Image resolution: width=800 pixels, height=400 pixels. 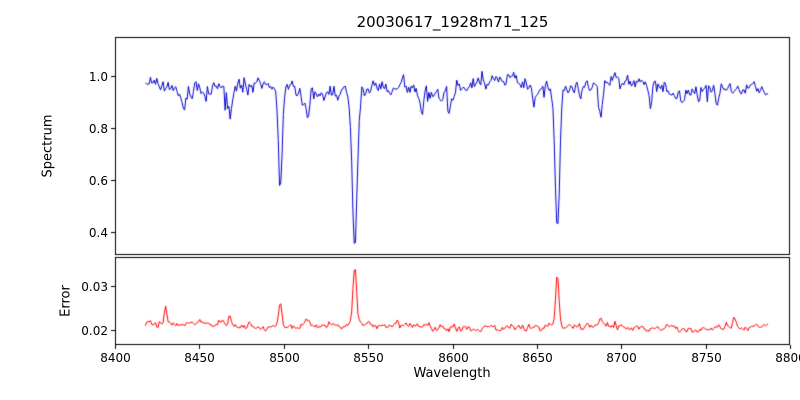 What do you see at coordinates (284, 358) in the screenshot?
I see `x-tick-label: 8500` at bounding box center [284, 358].